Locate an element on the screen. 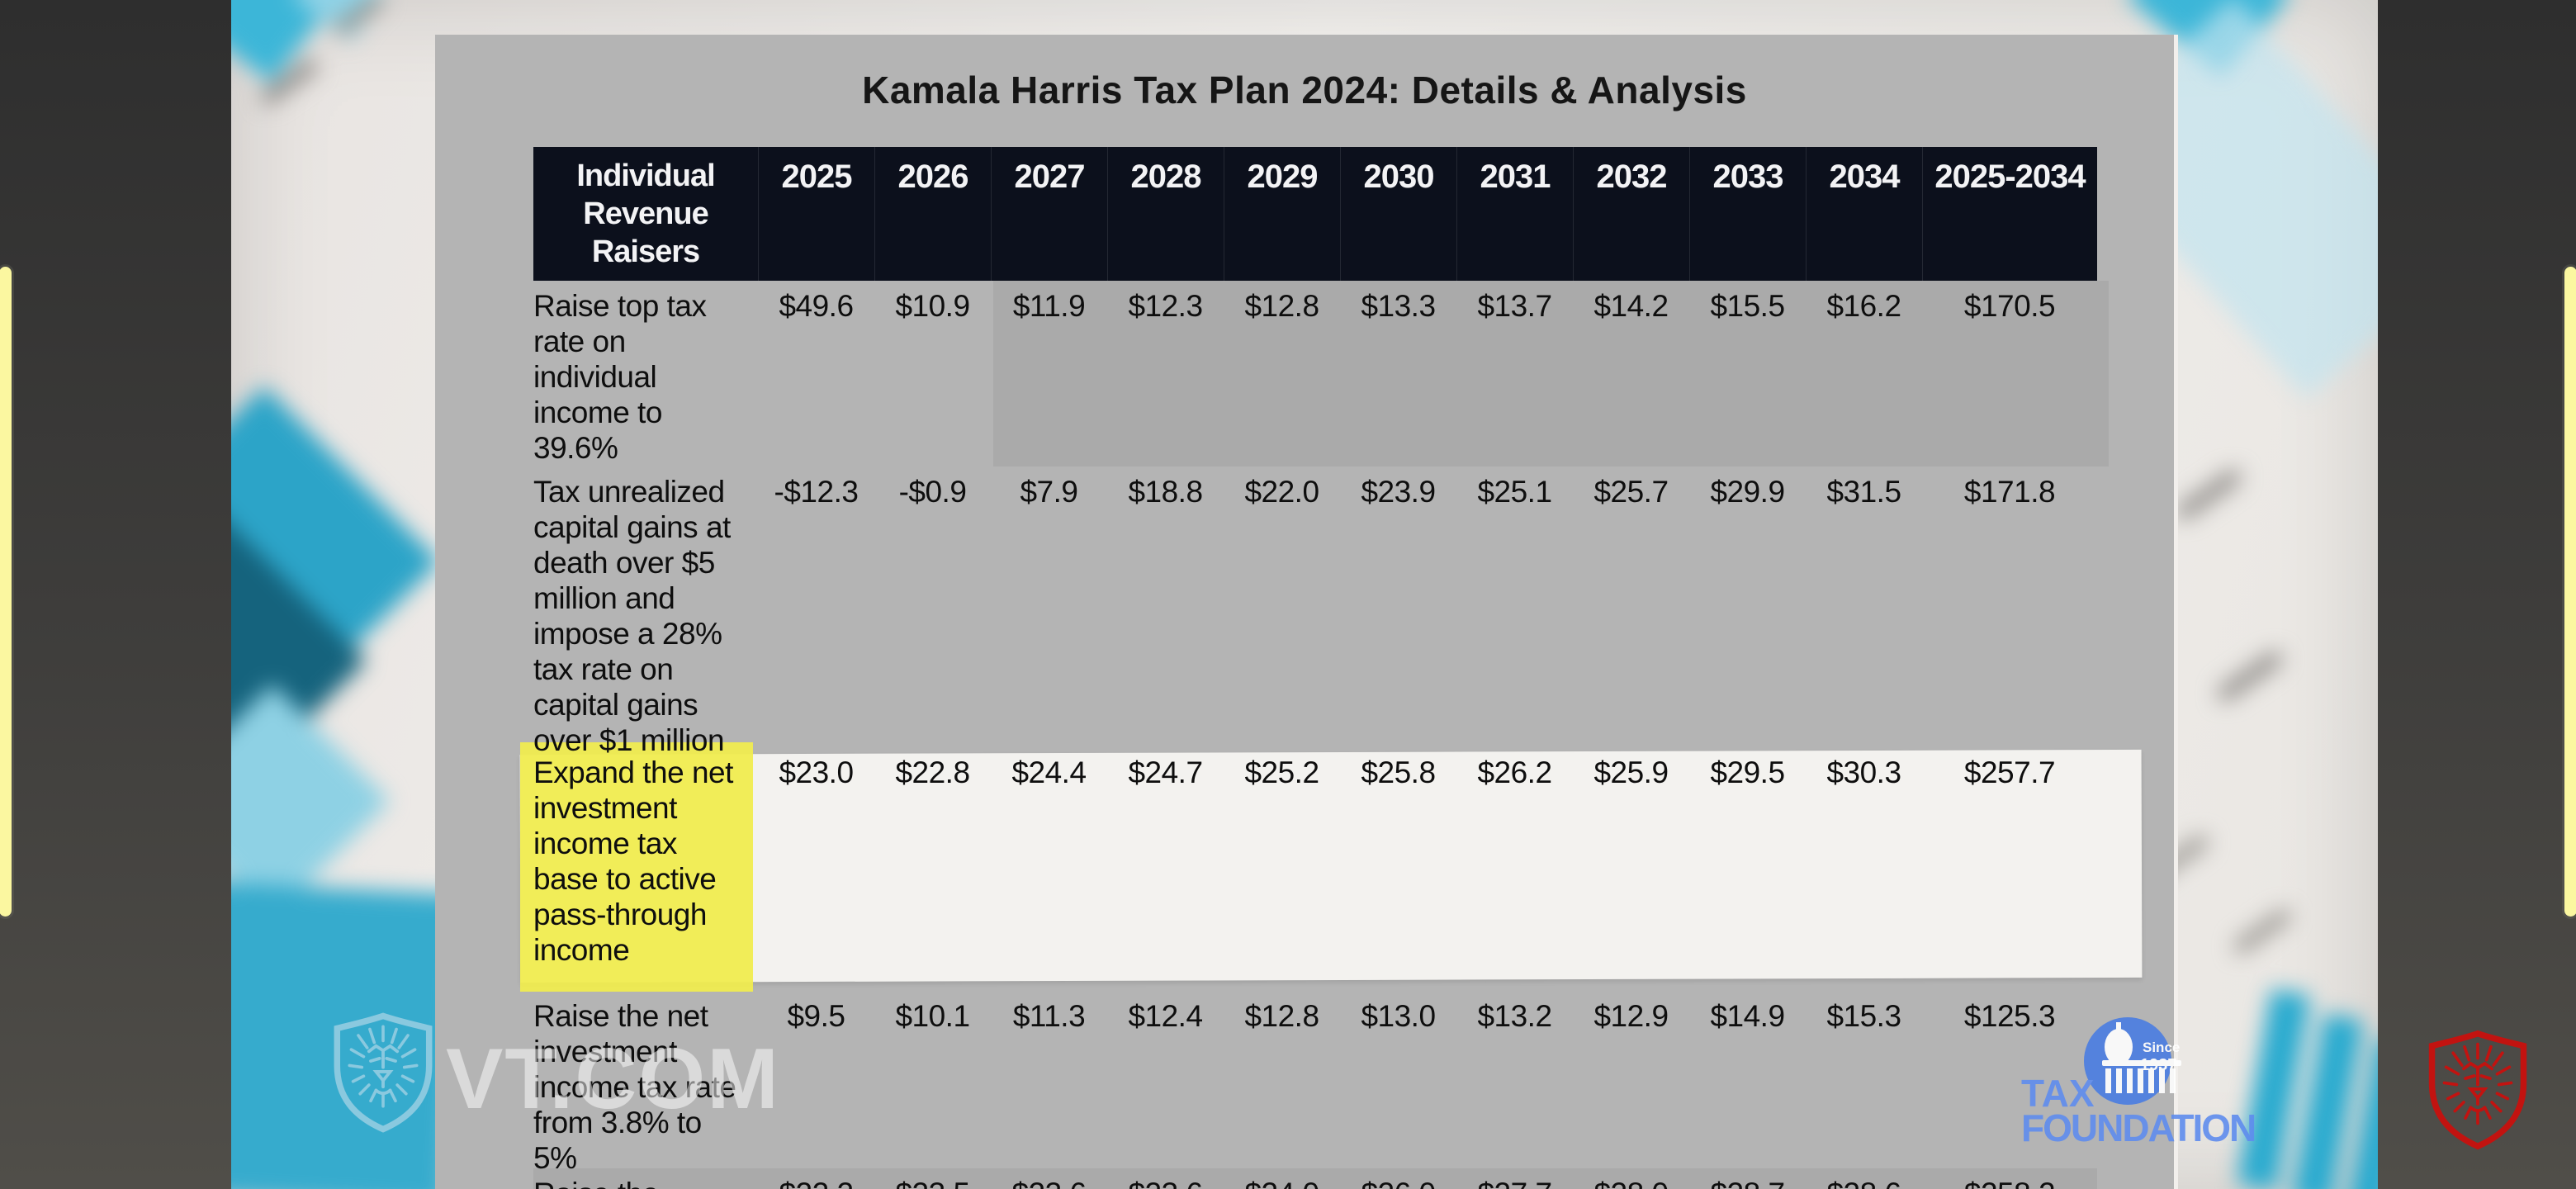 The image size is (2576, 1189). cell-value: $15.3 is located at coordinates (1863, 1016).